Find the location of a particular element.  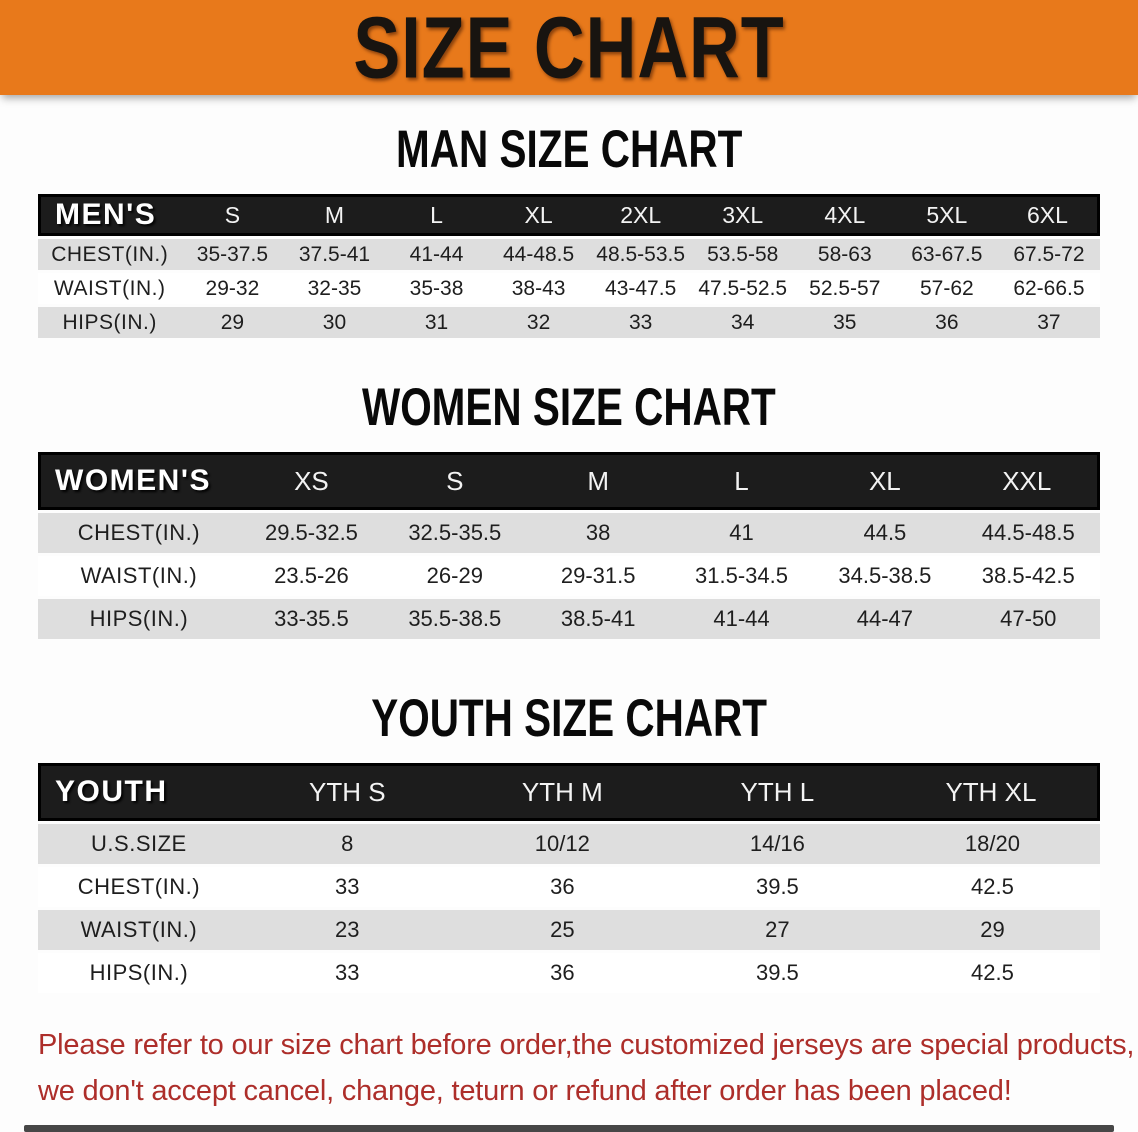

size-value-cell: 23.5-26 is located at coordinates (311, 576).